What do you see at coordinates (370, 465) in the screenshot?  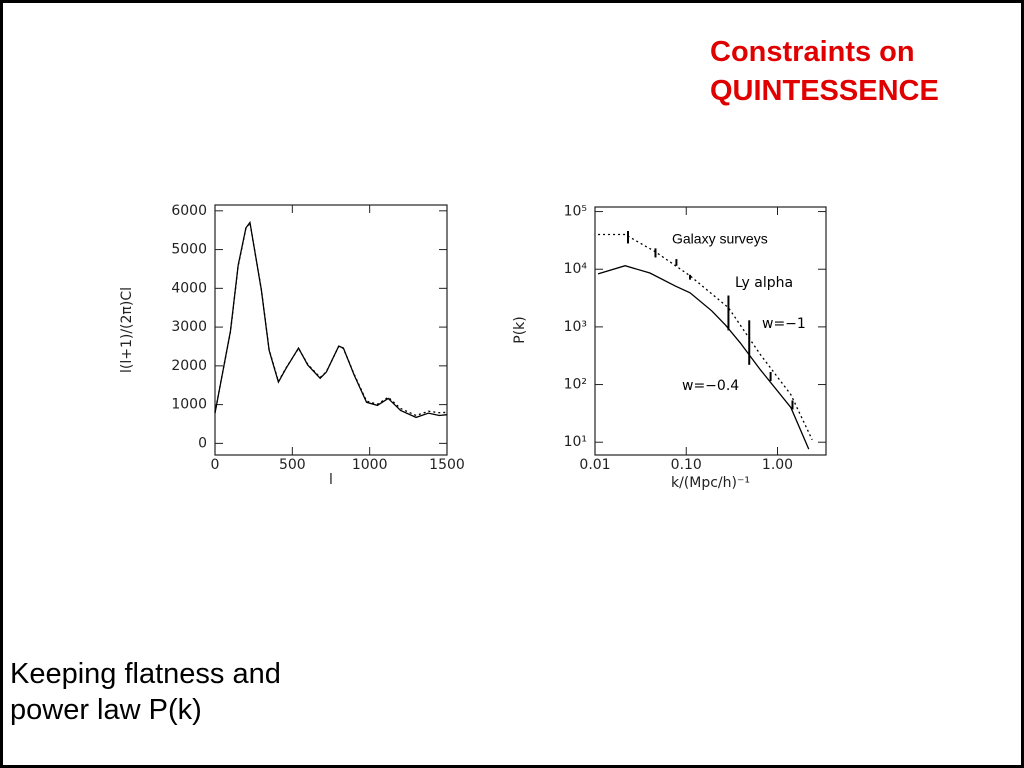 I see `x-tick-label: 1000` at bounding box center [370, 465].